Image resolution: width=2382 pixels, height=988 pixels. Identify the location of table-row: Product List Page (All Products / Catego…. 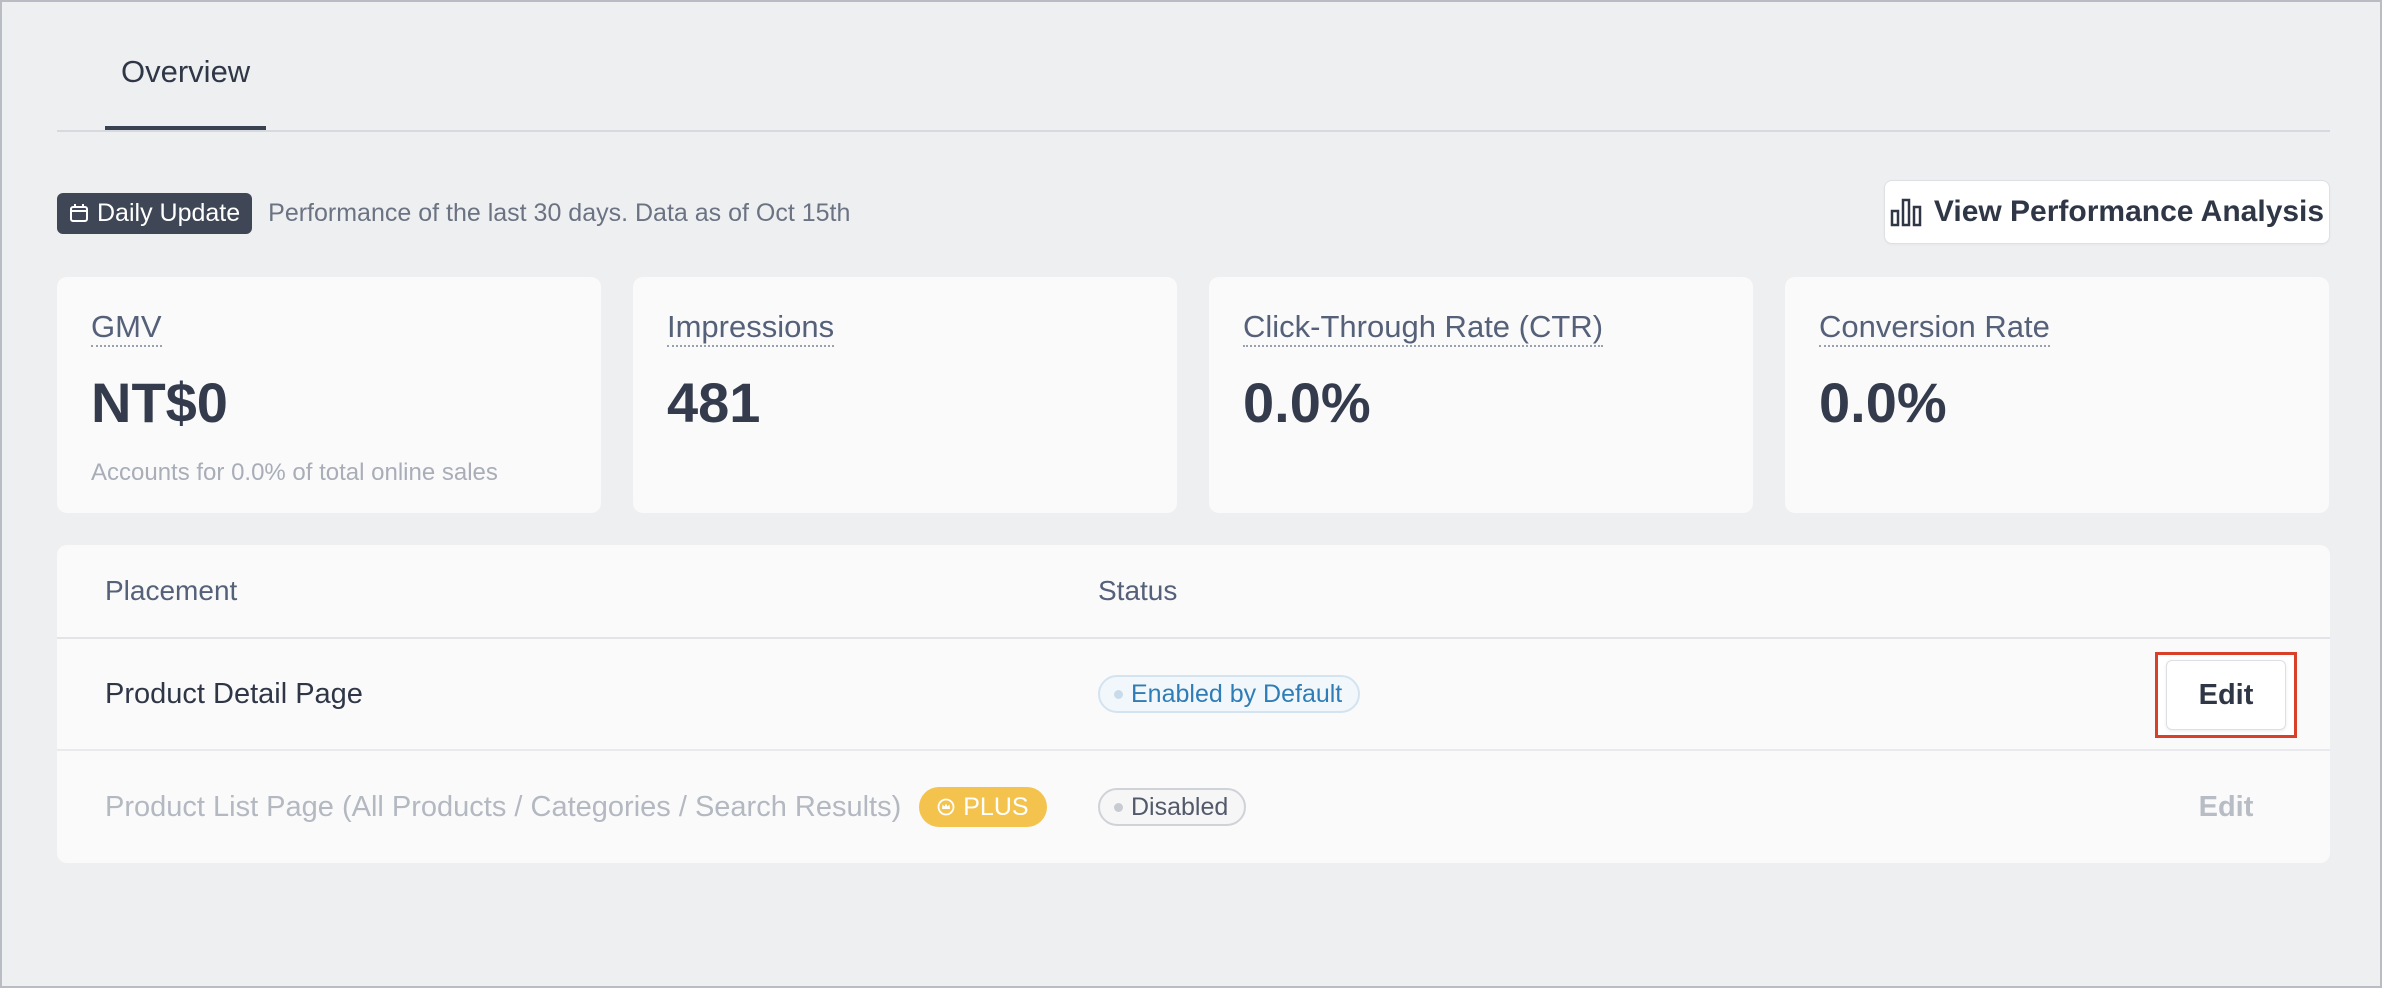
(1193, 807).